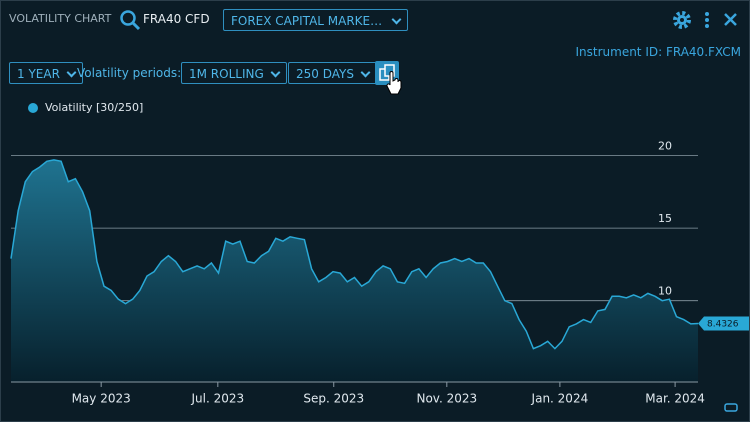 The width and height of the screenshot is (750, 422). I want to click on instrument-name: FRA40 CFD, so click(176, 19).